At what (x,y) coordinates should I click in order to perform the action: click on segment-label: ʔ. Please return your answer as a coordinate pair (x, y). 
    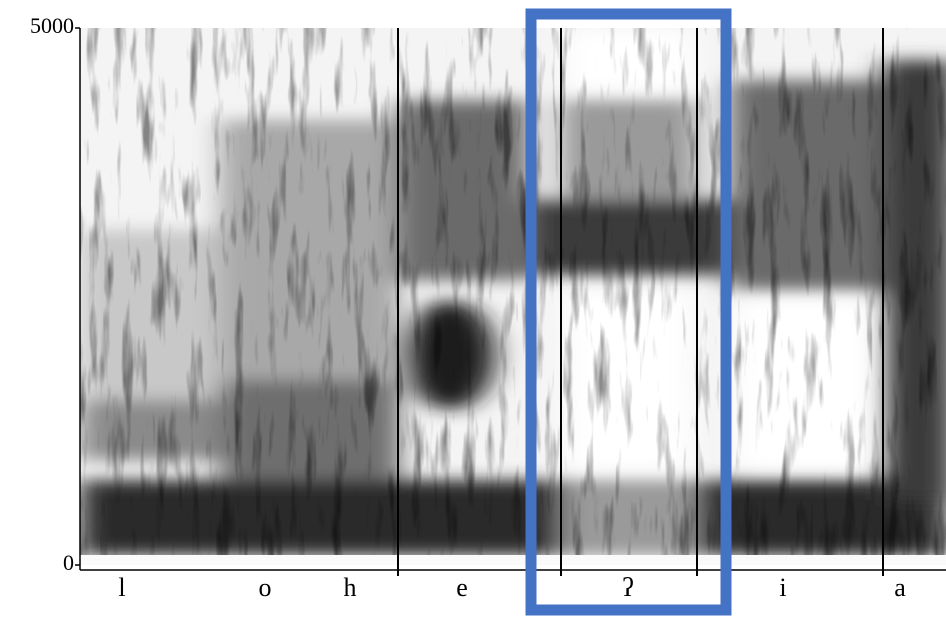
    Looking at the image, I should click on (628, 587).